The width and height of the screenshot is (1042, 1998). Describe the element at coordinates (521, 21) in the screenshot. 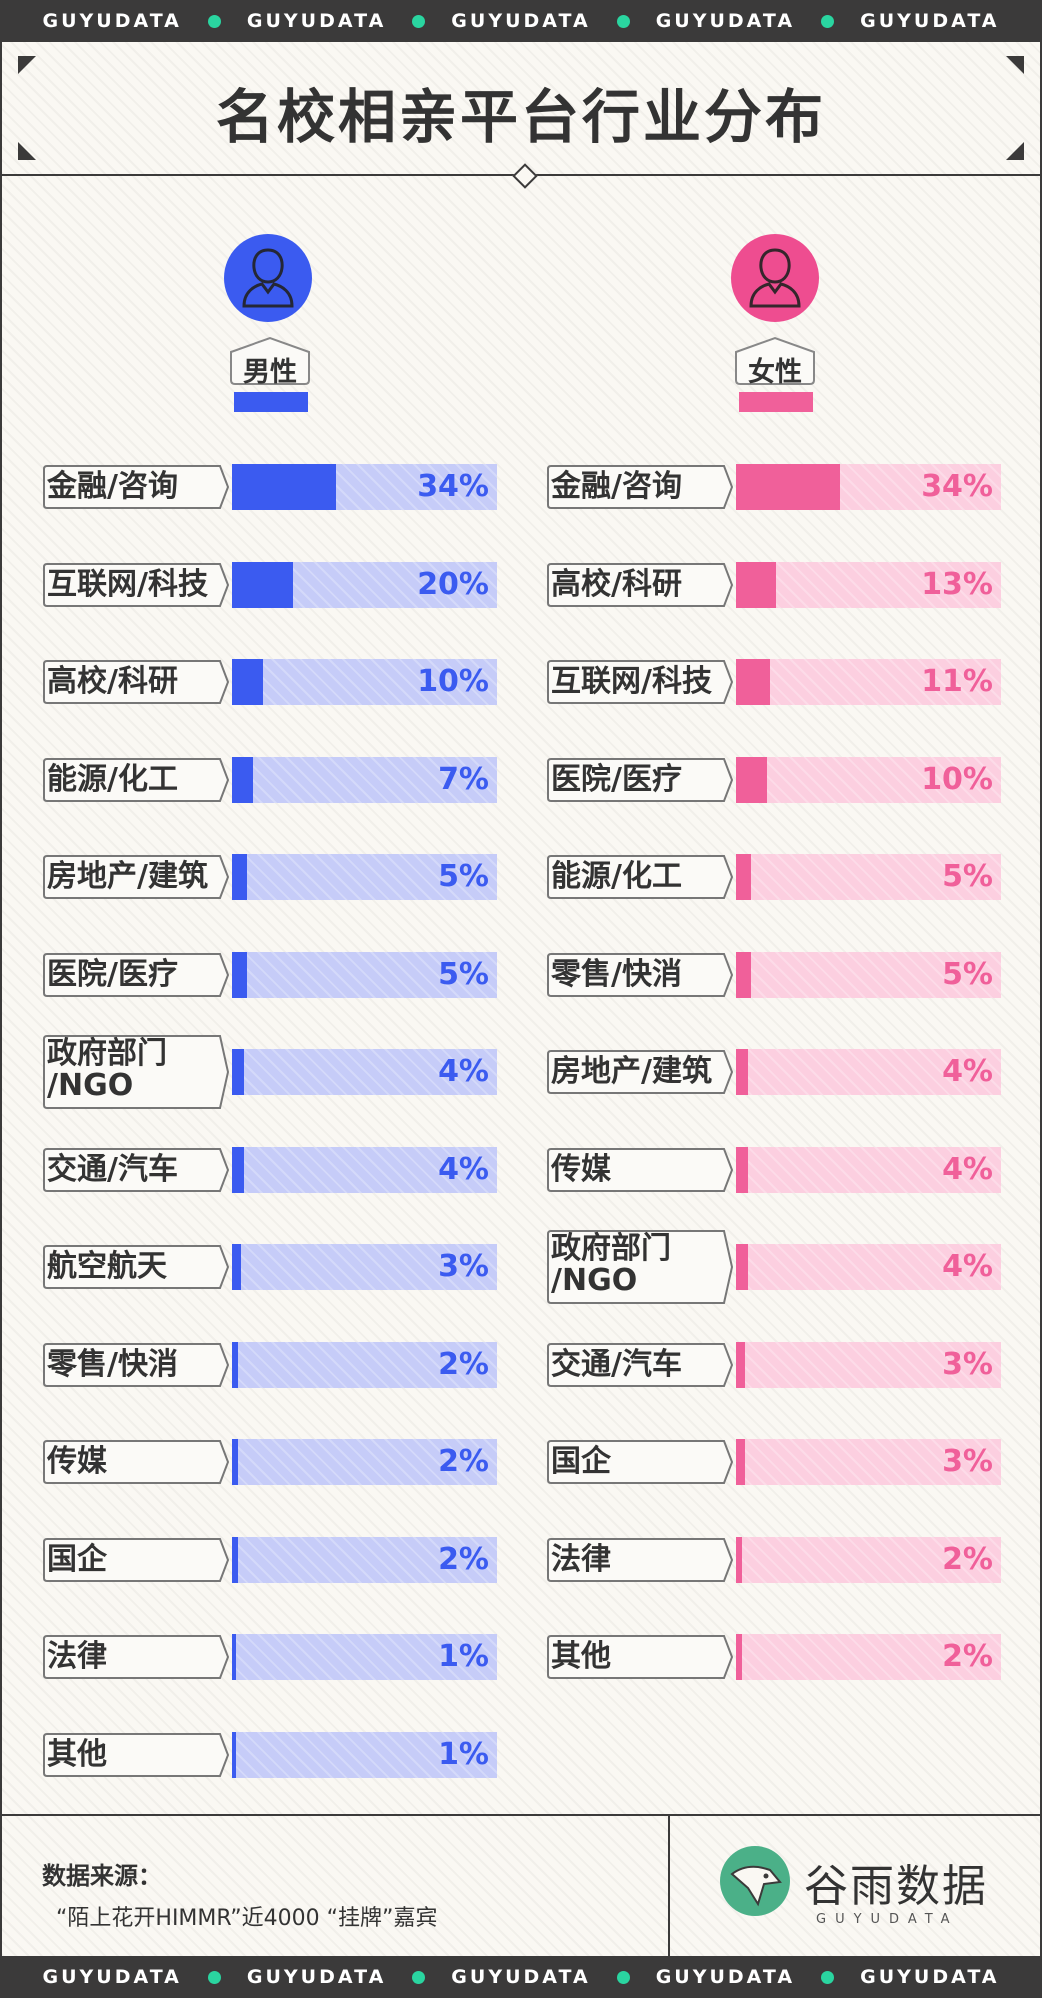

I see `top-brand-band: GUYUDATA GUYUDATA GUYUDATA GUYUDATA GUYUDATA` at that location.